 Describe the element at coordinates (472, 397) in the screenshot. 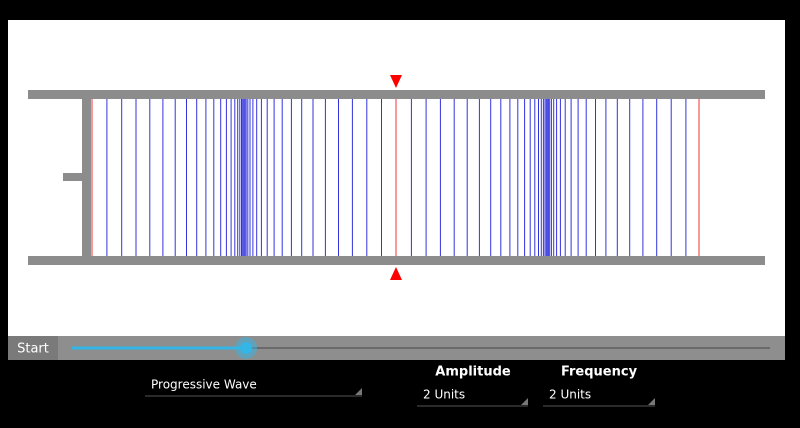

I see `amplitude-spinner: 2 Units` at that location.